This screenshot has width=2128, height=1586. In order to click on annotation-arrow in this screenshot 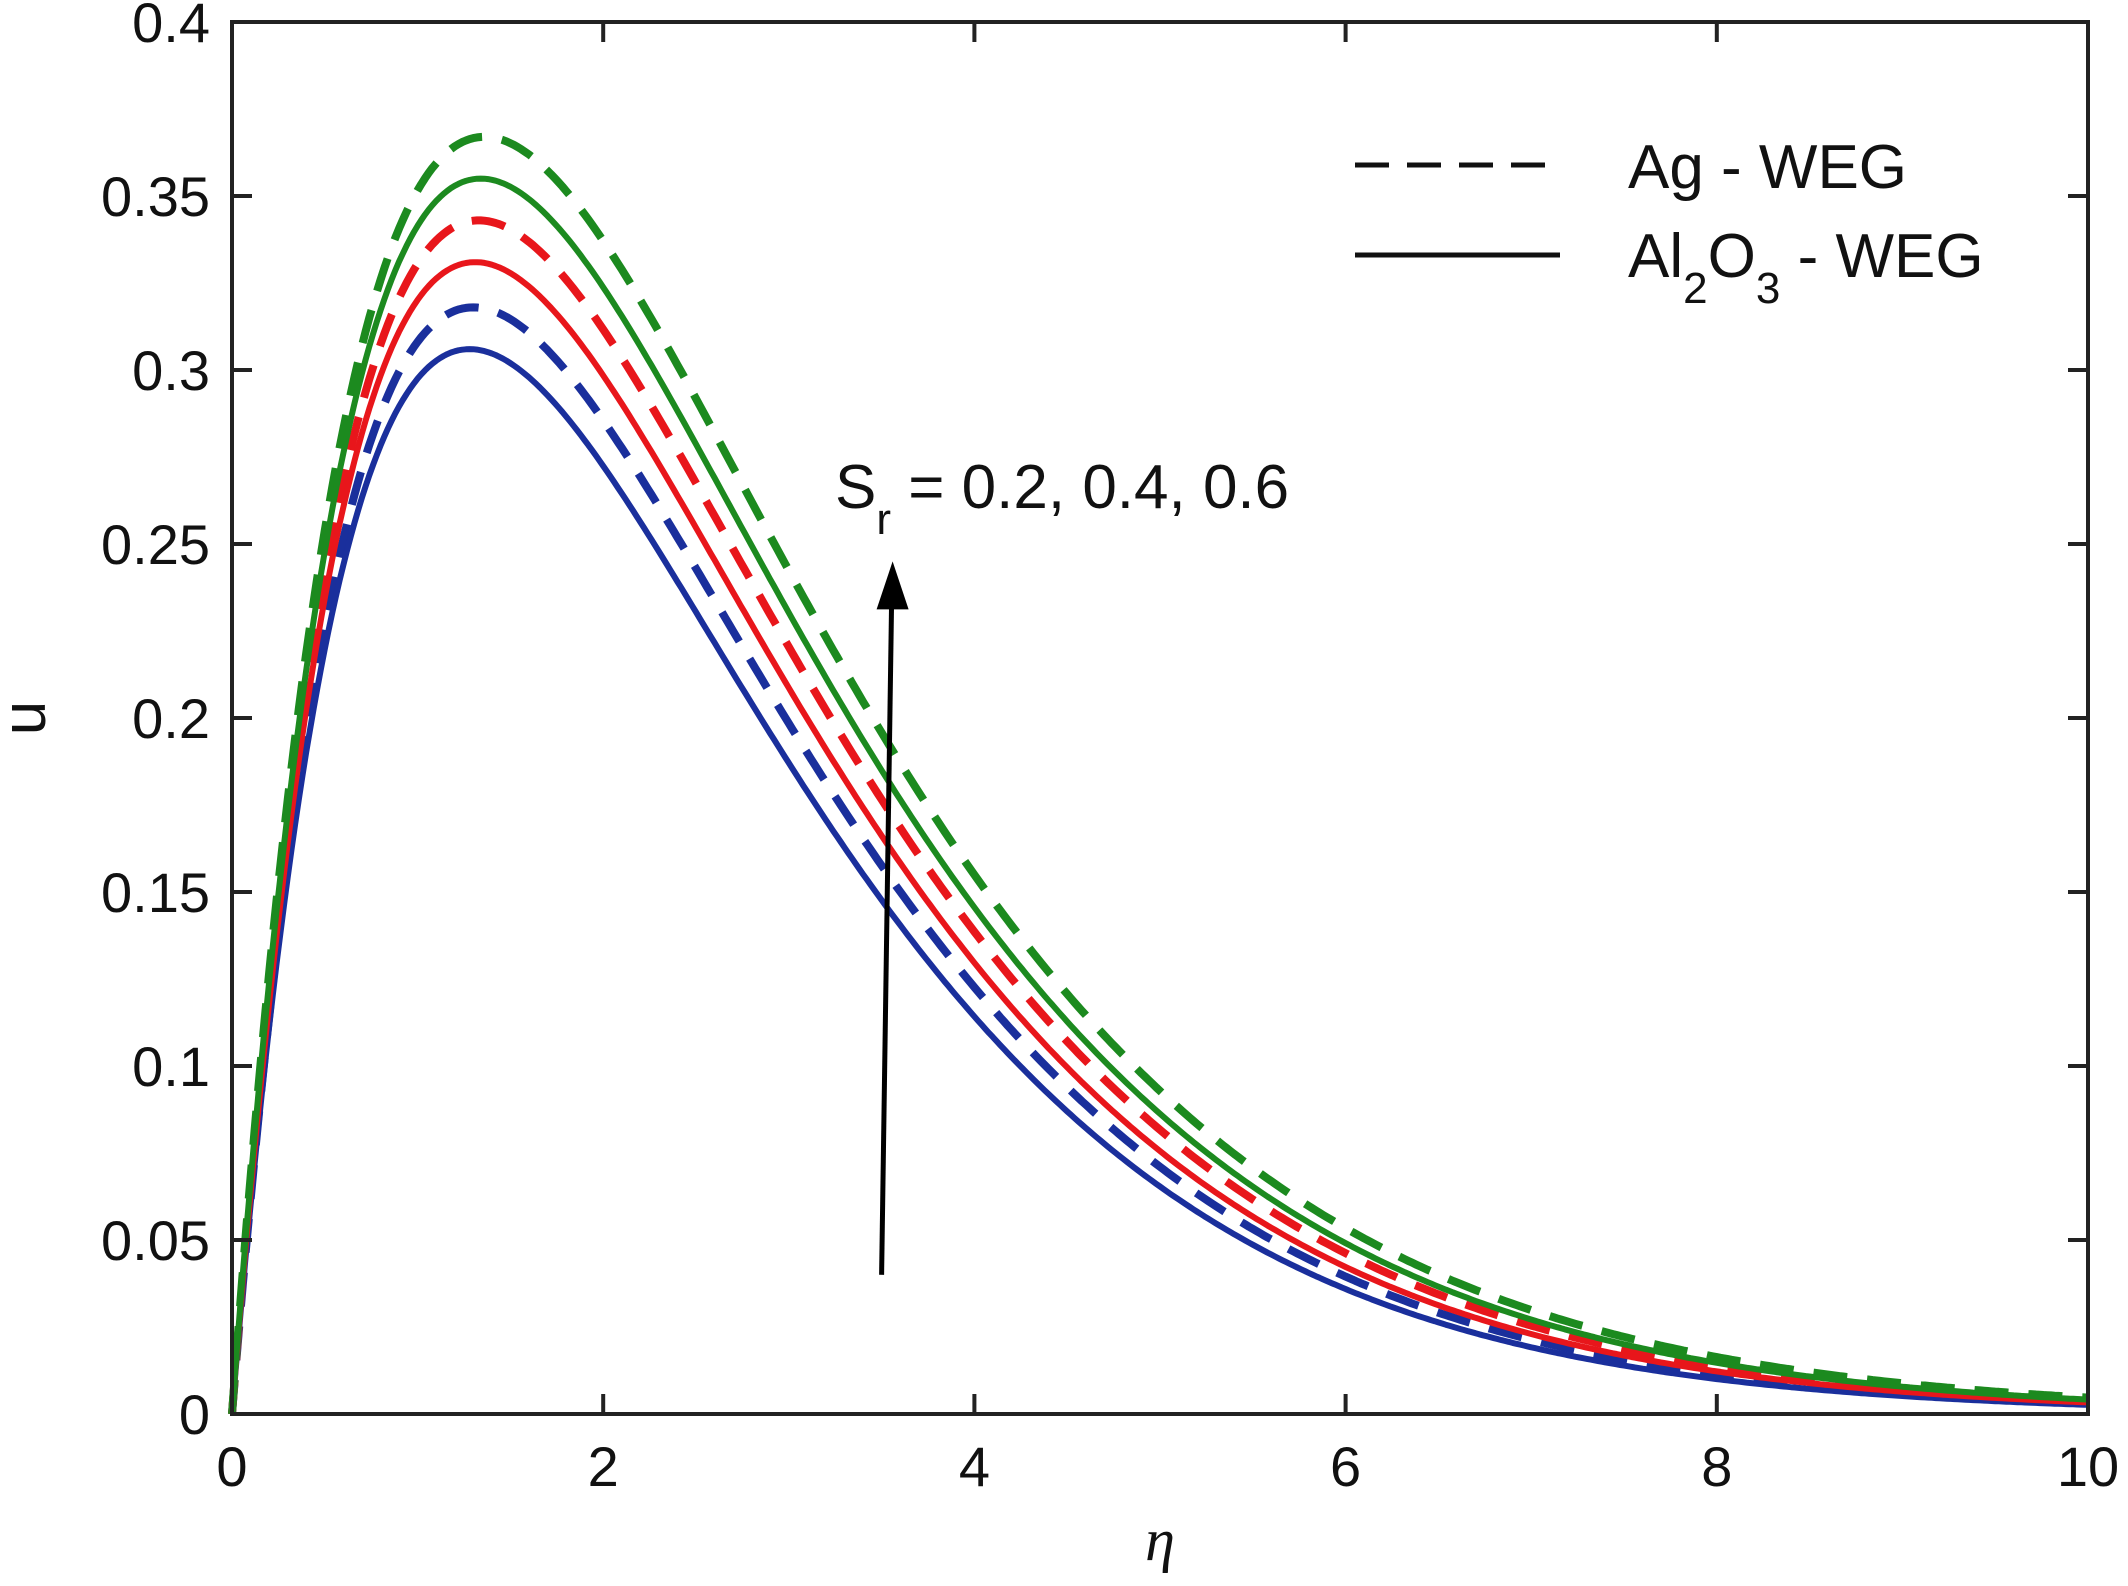, I will do `click(887, 938)`.